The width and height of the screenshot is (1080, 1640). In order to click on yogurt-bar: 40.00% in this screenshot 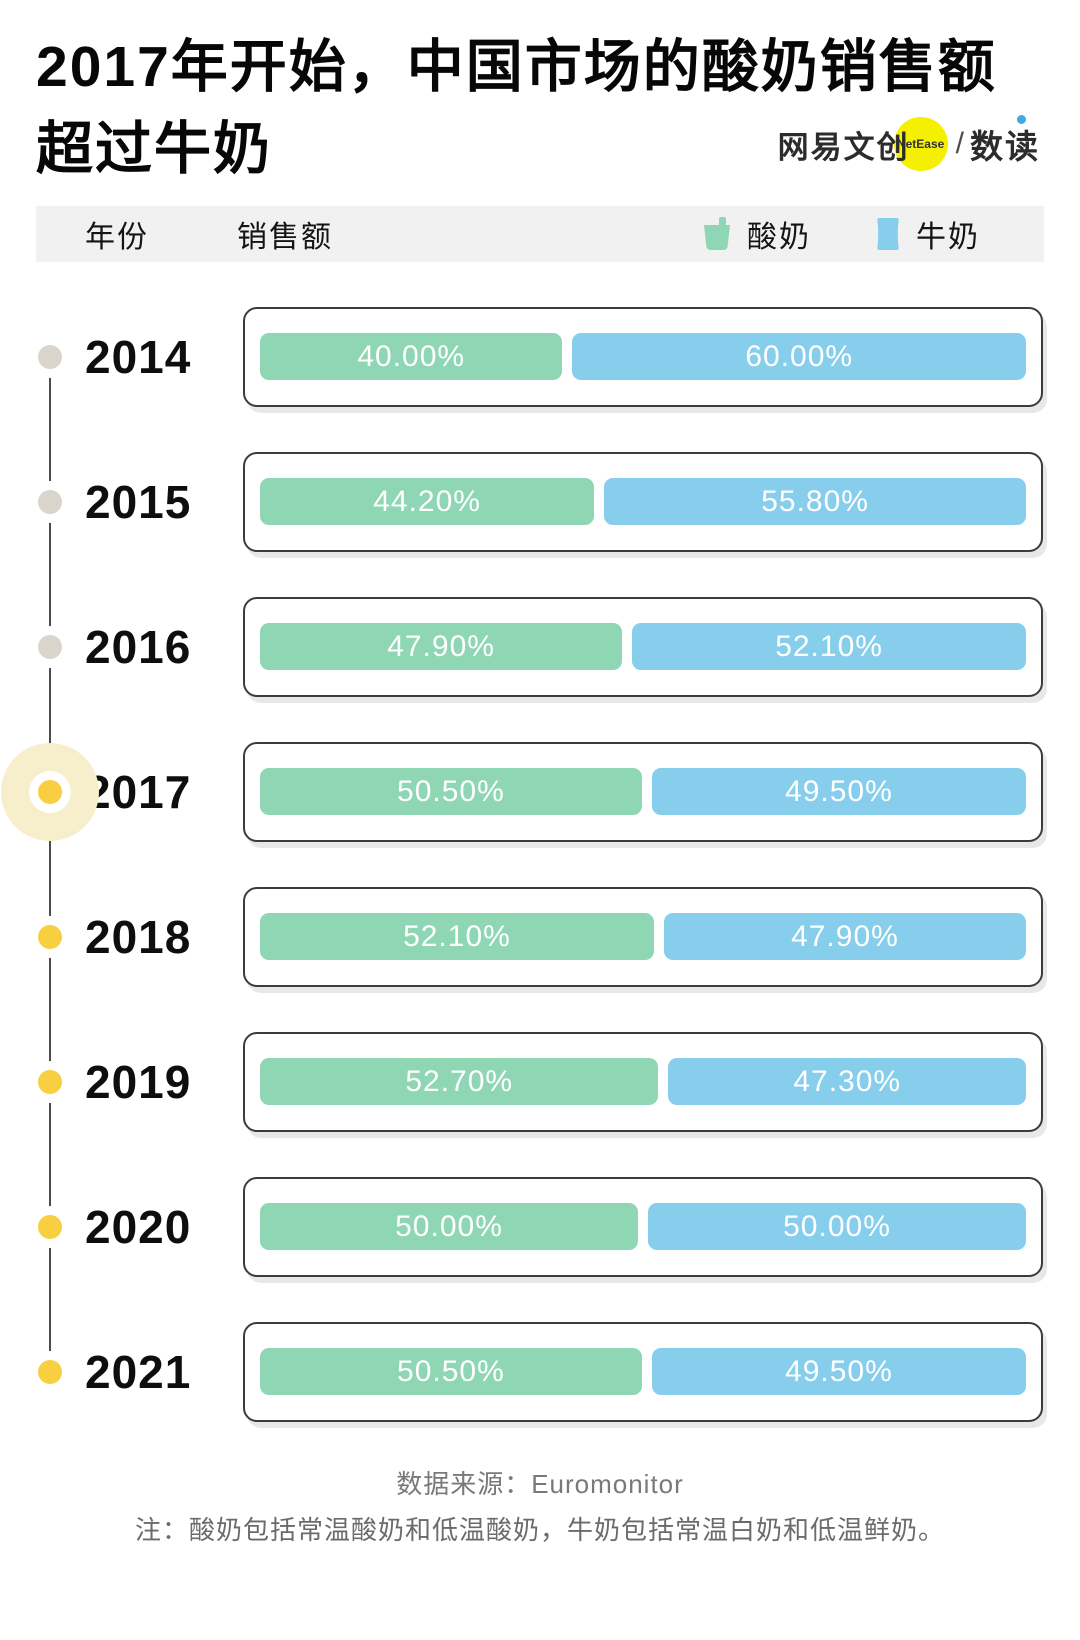, I will do `click(411, 356)`.